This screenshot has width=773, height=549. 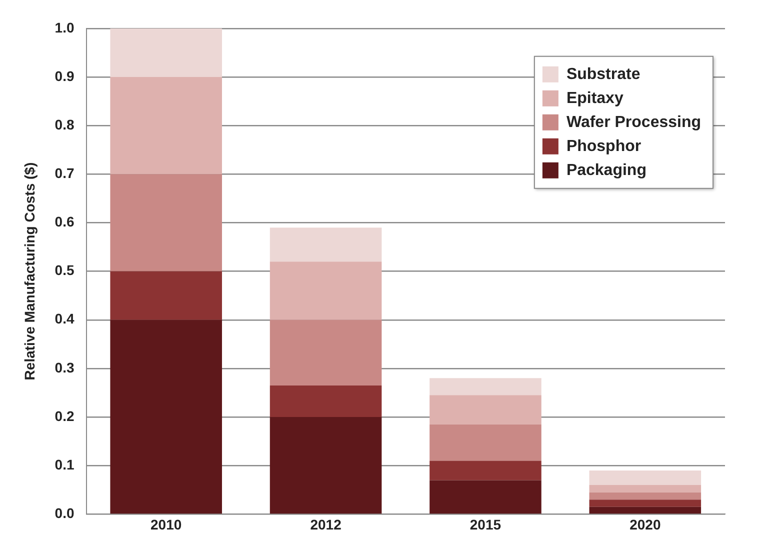 What do you see at coordinates (64, 222) in the screenshot?
I see `y-tick-label: 0.6` at bounding box center [64, 222].